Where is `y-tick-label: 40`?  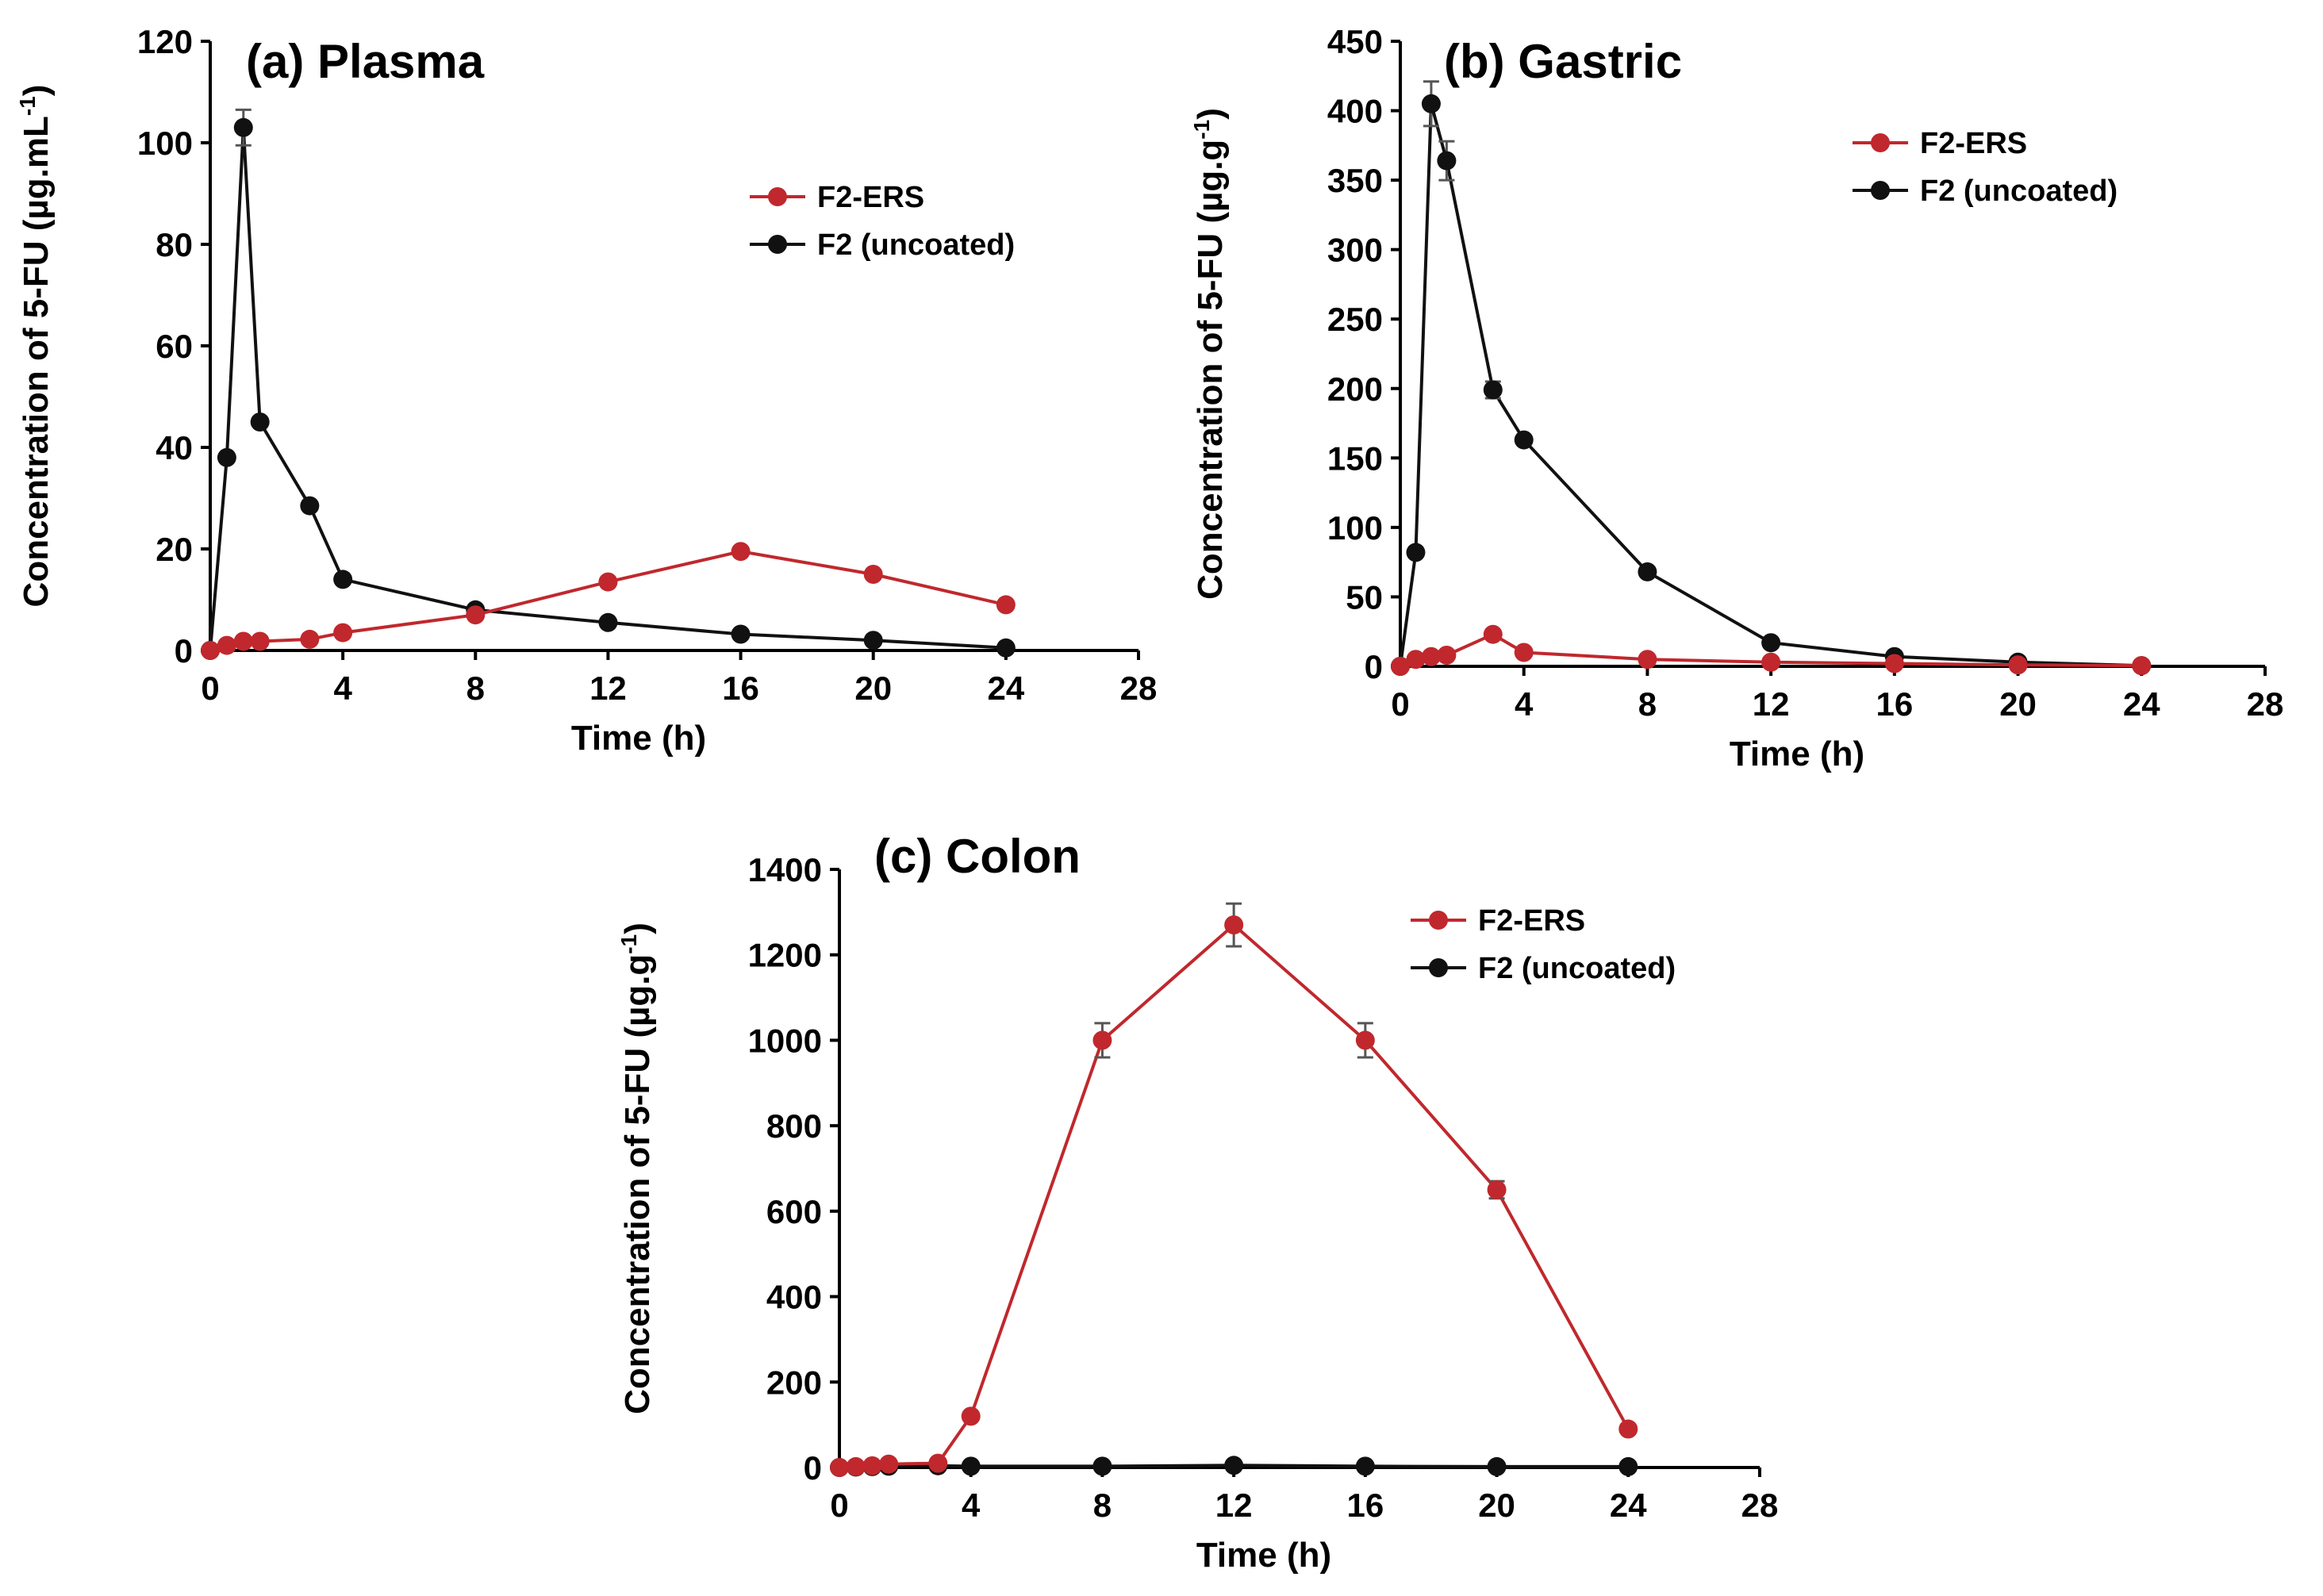
y-tick-label: 40 is located at coordinates (174, 447).